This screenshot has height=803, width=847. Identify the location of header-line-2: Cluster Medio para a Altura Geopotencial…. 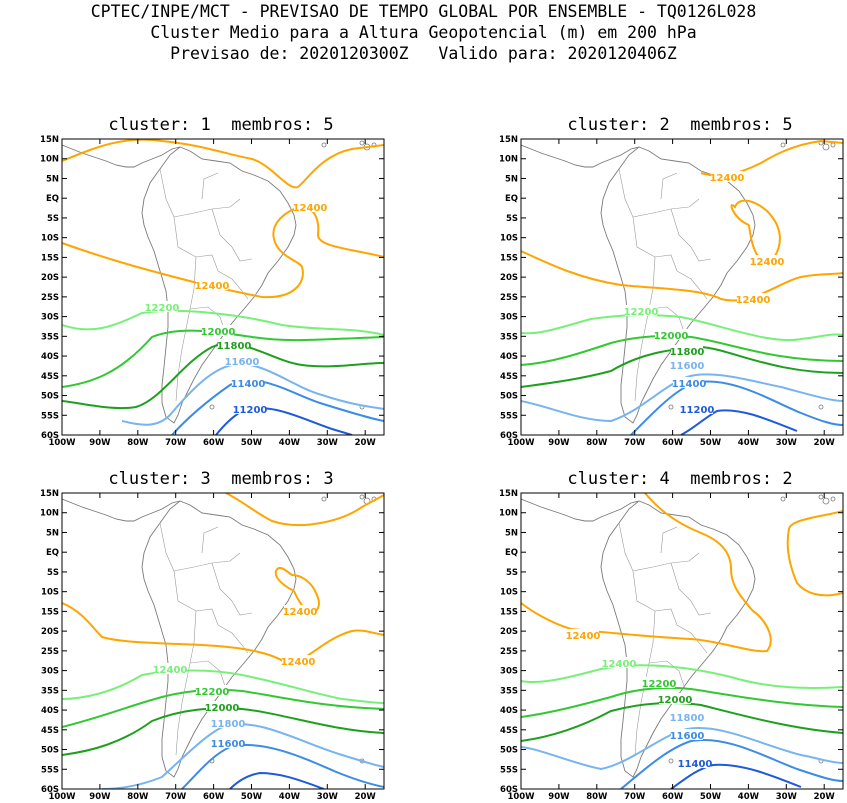
(423, 32).